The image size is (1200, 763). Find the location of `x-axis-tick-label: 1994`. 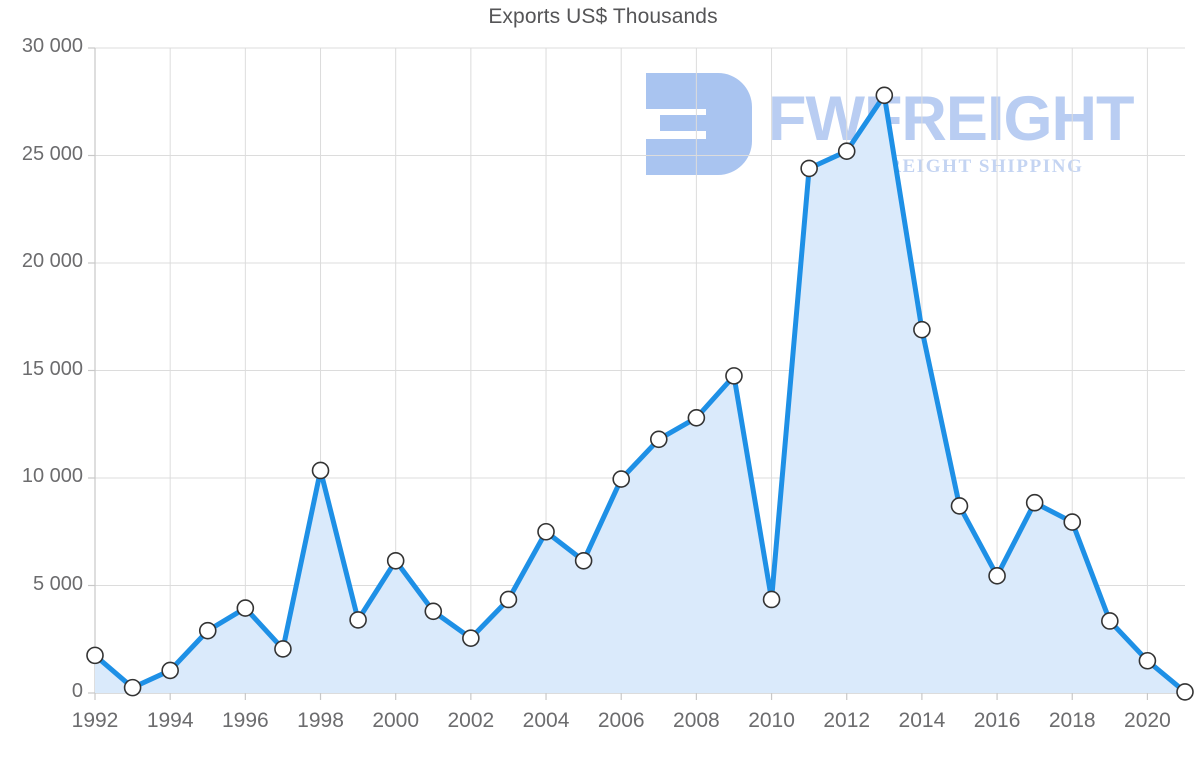

x-axis-tick-label: 1994 is located at coordinates (170, 720).